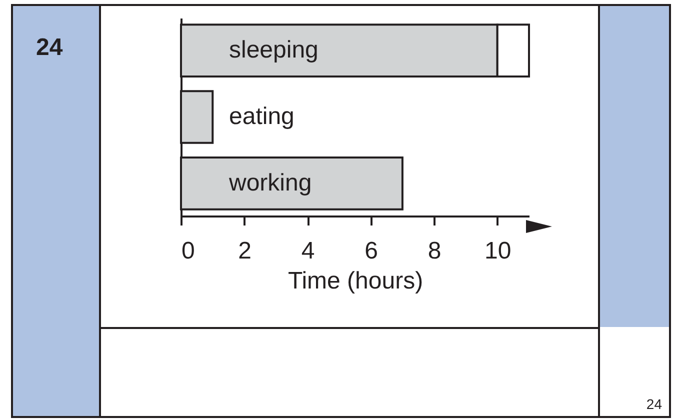 The image size is (678, 420). Describe the element at coordinates (498, 251) in the screenshot. I see `x-tick-label: 10` at that location.